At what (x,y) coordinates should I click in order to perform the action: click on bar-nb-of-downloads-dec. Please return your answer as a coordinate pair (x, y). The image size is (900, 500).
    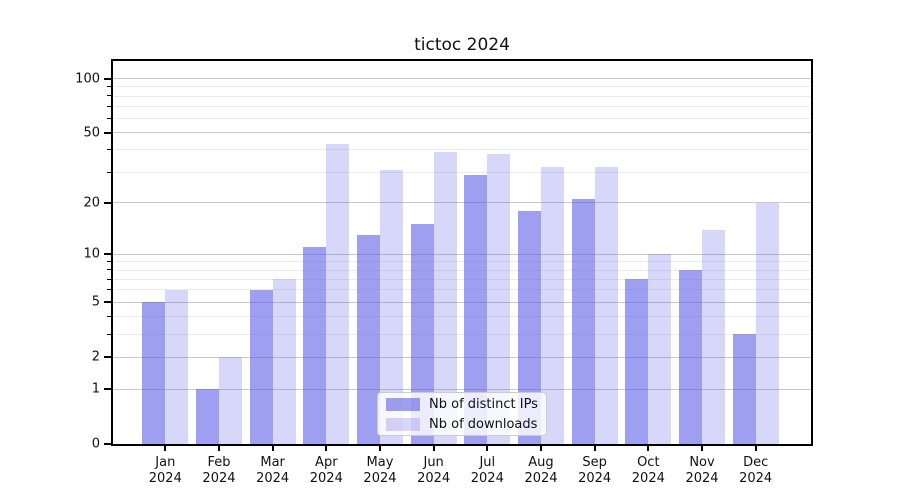
    Looking at the image, I should click on (767, 323).